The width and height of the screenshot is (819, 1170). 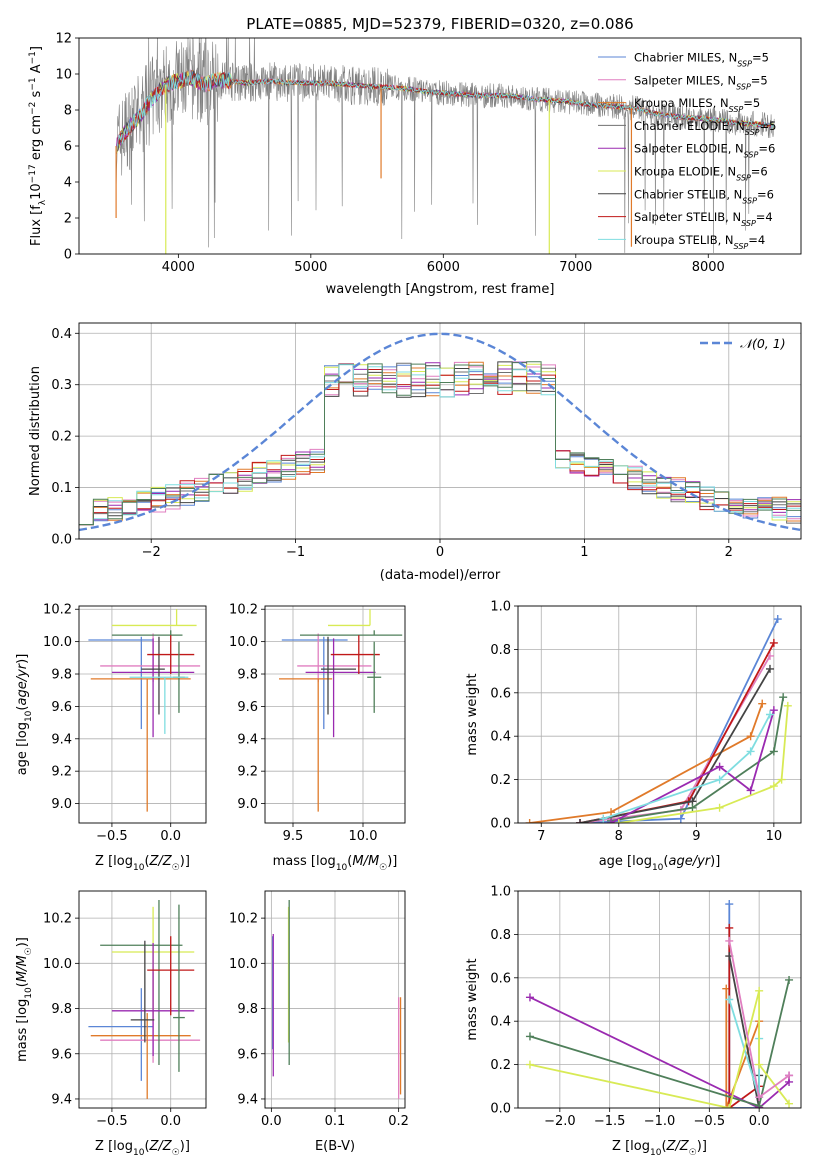 What do you see at coordinates (704, 196) in the screenshot?
I see `legend-entry: Chabrier STELIB, NSSP=6` at bounding box center [704, 196].